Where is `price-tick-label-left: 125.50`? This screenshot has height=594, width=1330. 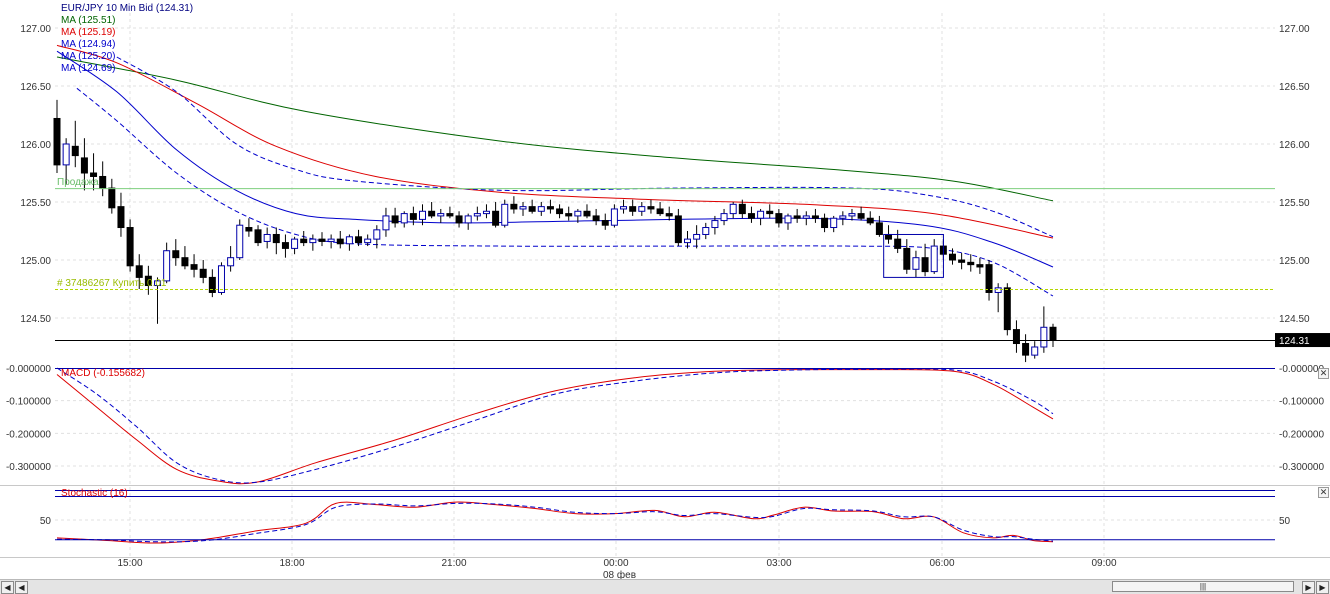 price-tick-label-left: 125.50 is located at coordinates (35, 203).